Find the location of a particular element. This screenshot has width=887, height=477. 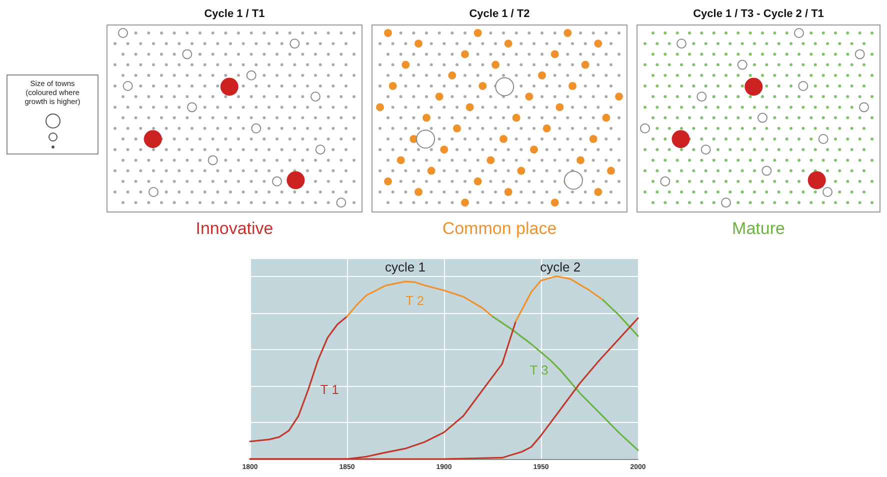

series-label: T 2 is located at coordinates (415, 300).